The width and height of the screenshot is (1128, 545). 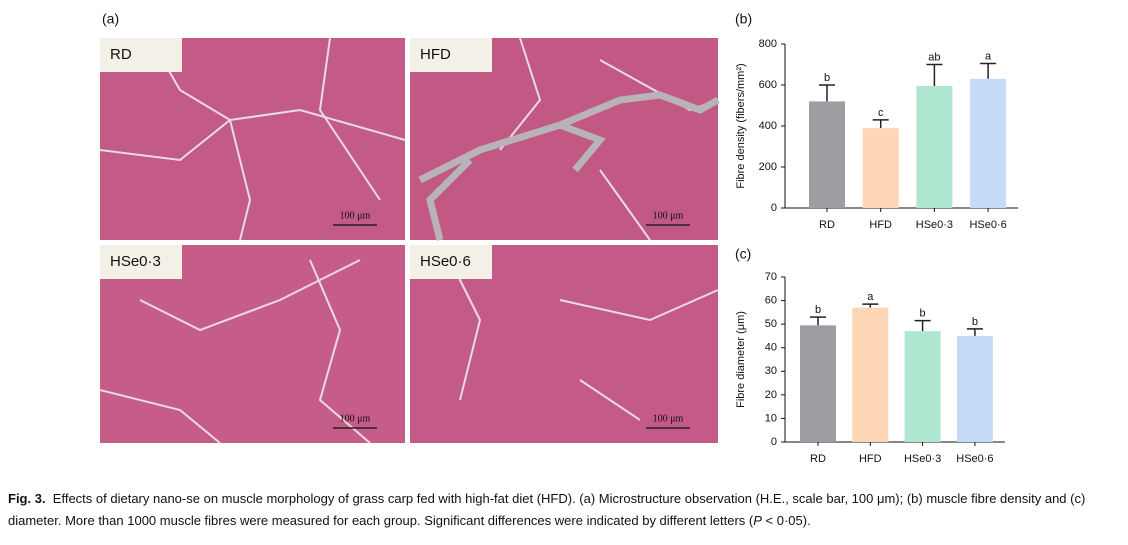 What do you see at coordinates (27, 498) in the screenshot?
I see `caption-label: Fig. 3.` at bounding box center [27, 498].